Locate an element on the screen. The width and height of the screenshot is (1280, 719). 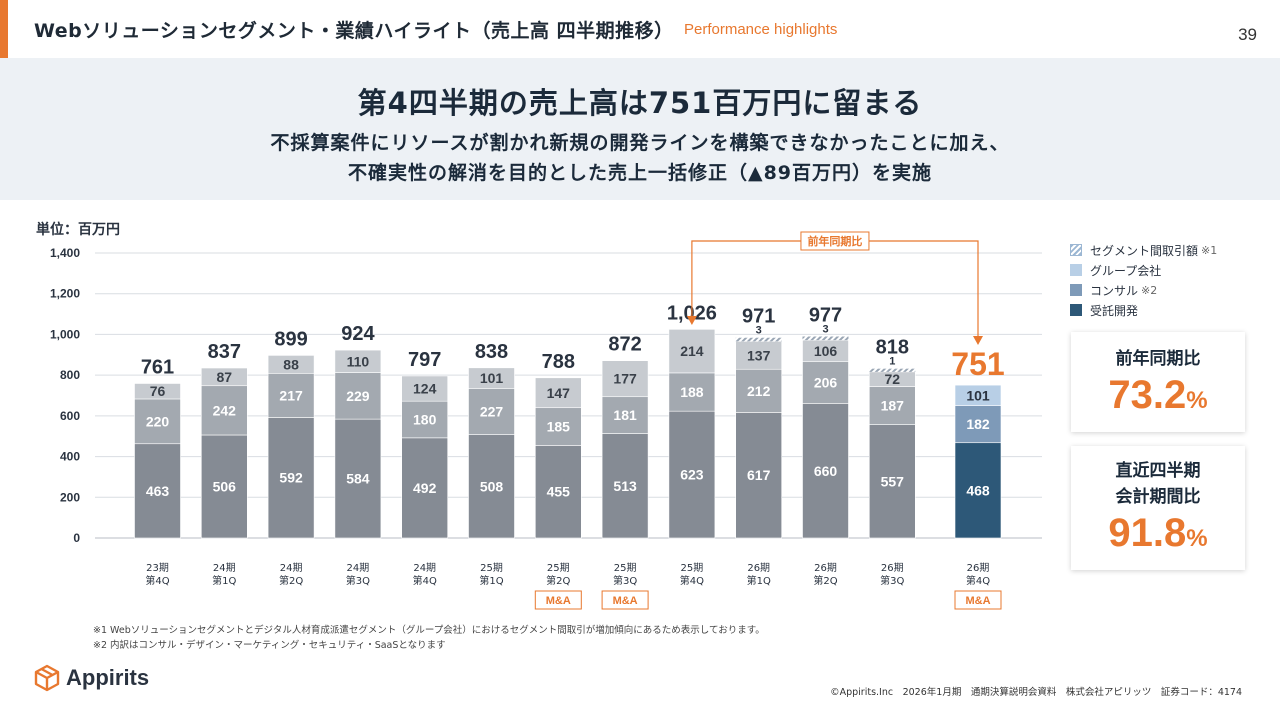
y-tick-label: 1,400 is located at coordinates (65, 253).